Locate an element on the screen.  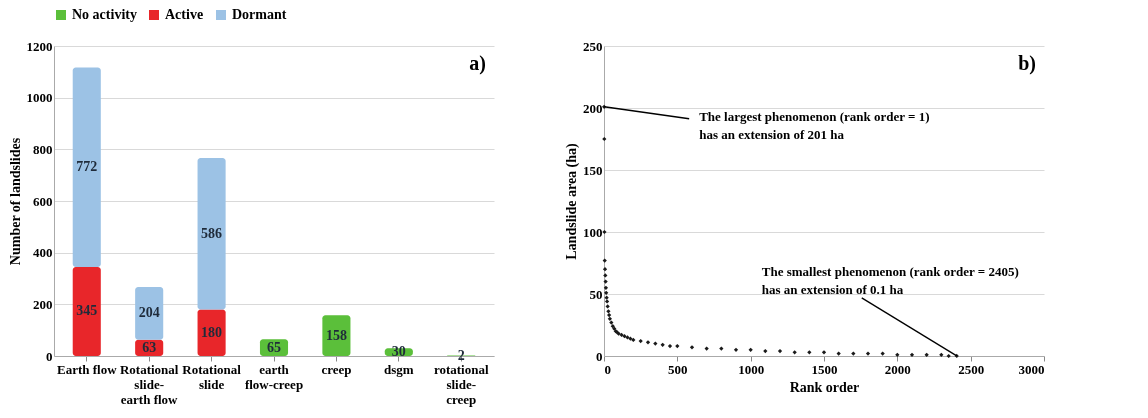
x-tick-label: 2500 is located at coordinates (971, 369).